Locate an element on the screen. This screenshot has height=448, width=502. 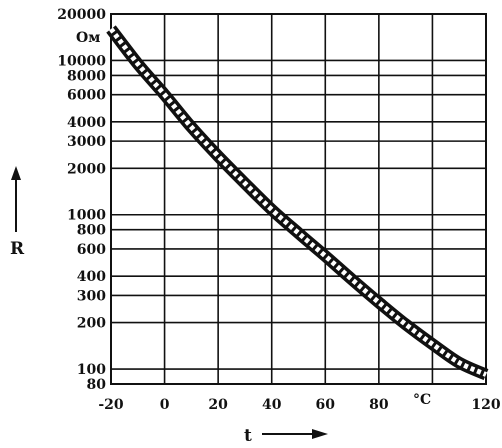
y-tick-label: 4000 is located at coordinates (86, 123).